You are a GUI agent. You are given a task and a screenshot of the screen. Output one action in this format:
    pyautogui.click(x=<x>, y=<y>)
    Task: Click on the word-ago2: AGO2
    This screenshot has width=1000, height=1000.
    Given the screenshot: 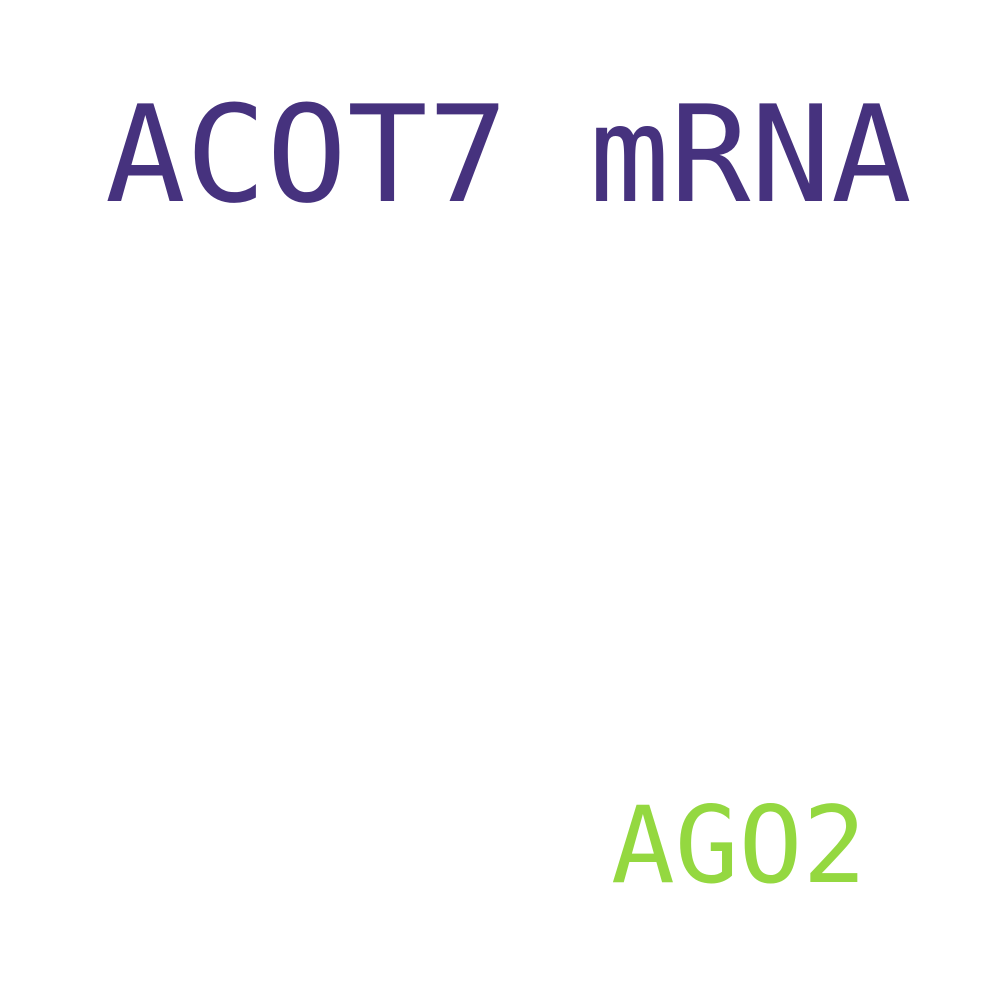 What is the action you would take?
    pyautogui.click(x=739, y=845)
    